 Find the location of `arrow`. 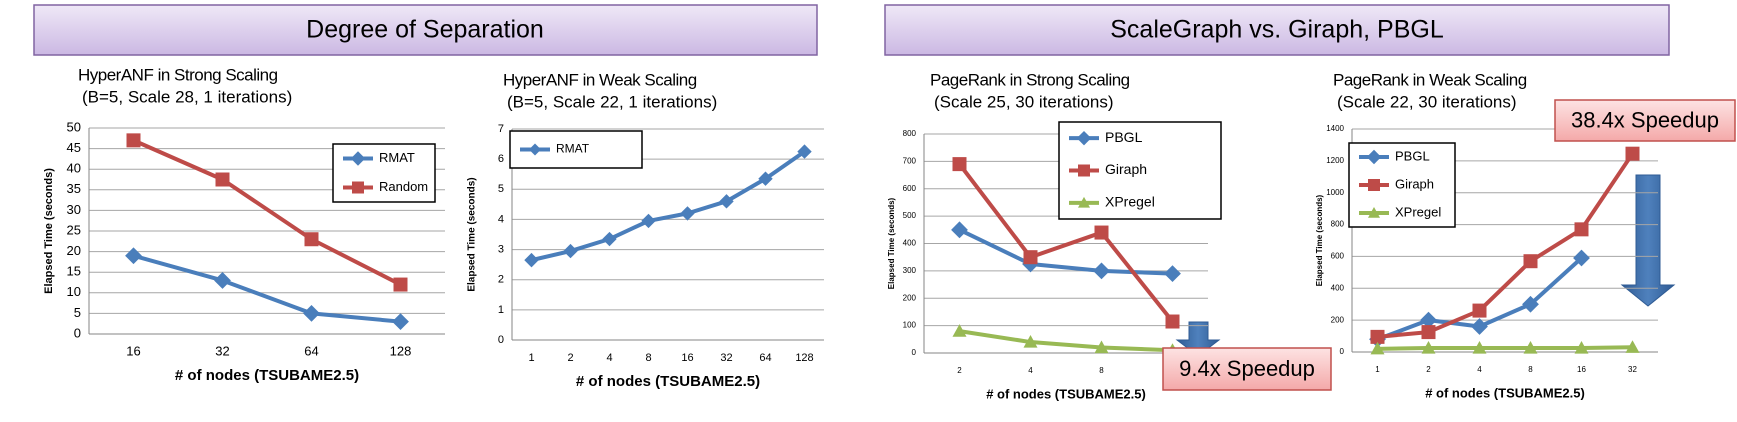

arrow is located at coordinates (1648, 240).